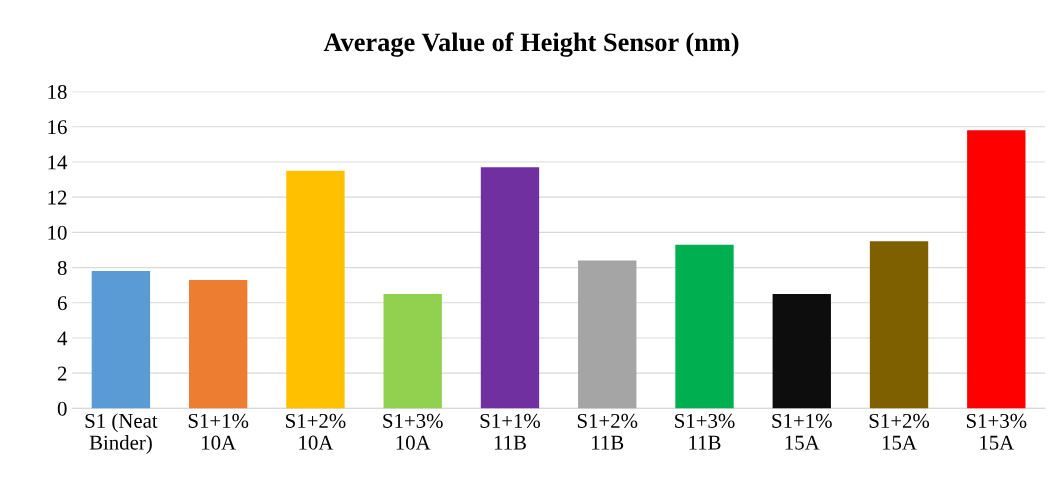 Image resolution: width=1063 pixels, height=495 pixels. I want to click on y-tick-label: 14, so click(58, 162).